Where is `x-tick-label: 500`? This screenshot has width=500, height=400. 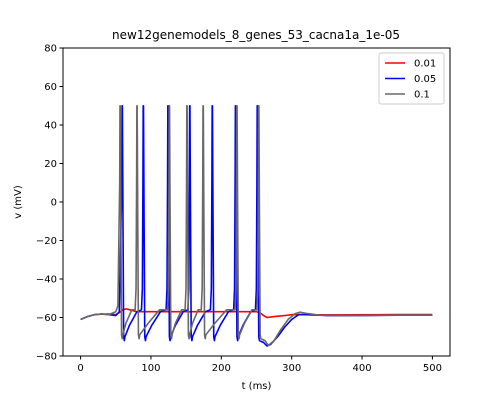
x-tick-label: 500 is located at coordinates (432, 368).